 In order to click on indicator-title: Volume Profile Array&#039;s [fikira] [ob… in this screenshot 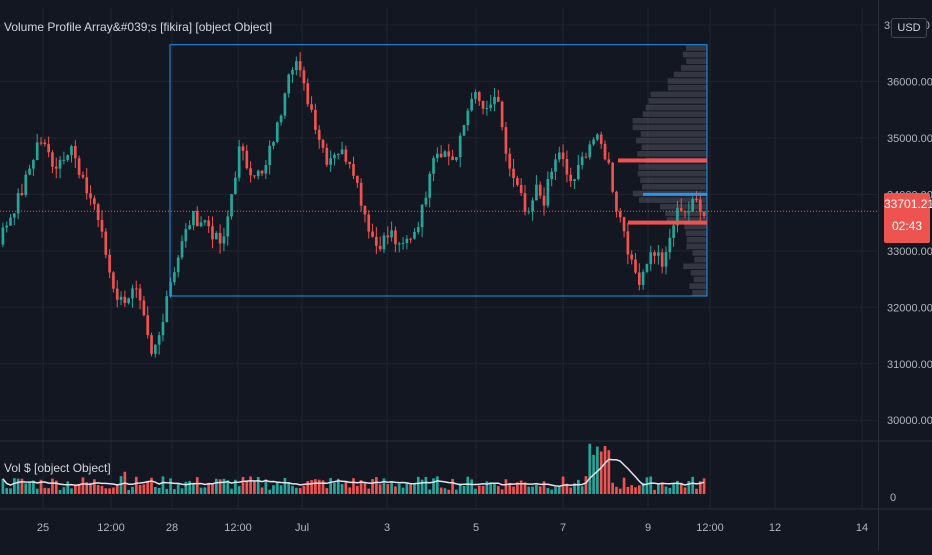, I will do `click(138, 27)`.